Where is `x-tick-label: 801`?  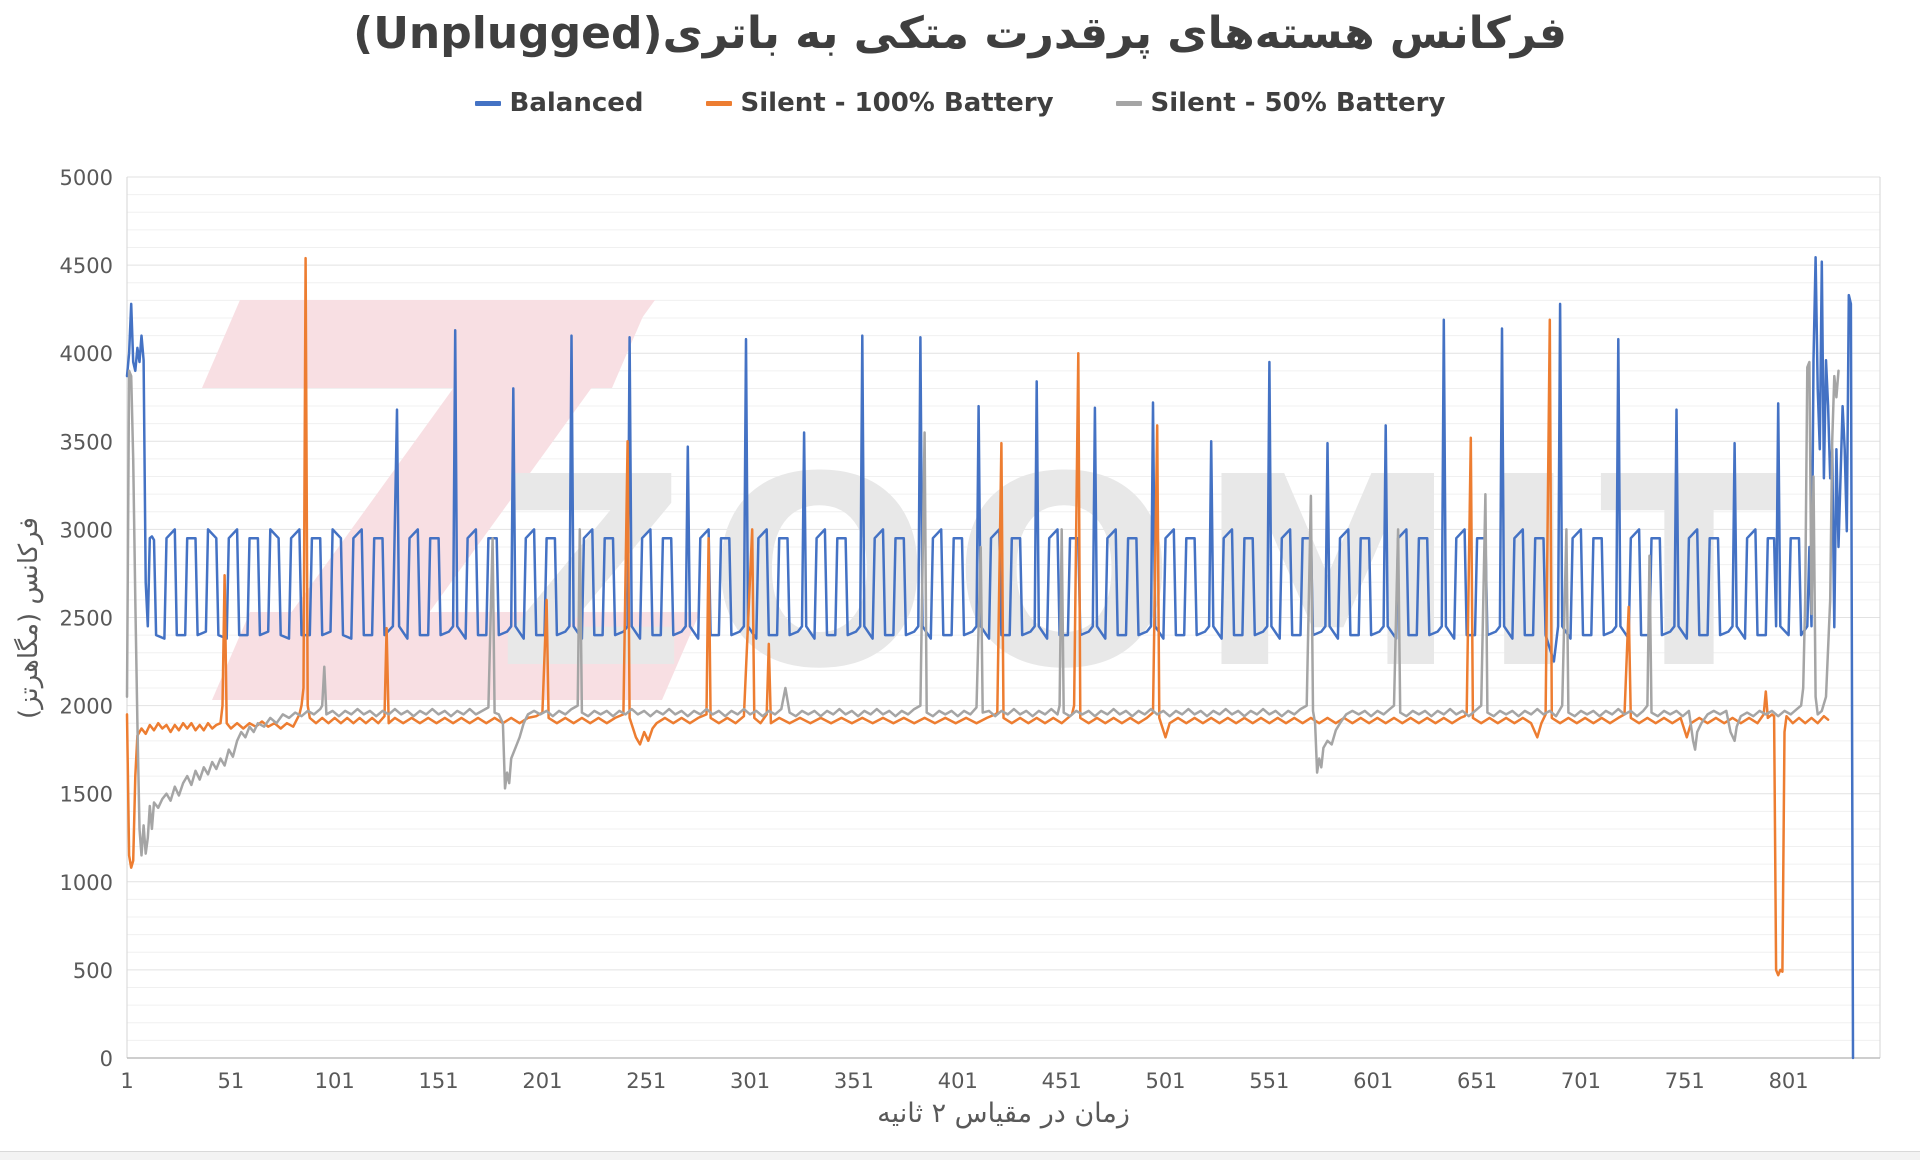
x-tick-label: 801 is located at coordinates (1789, 1081).